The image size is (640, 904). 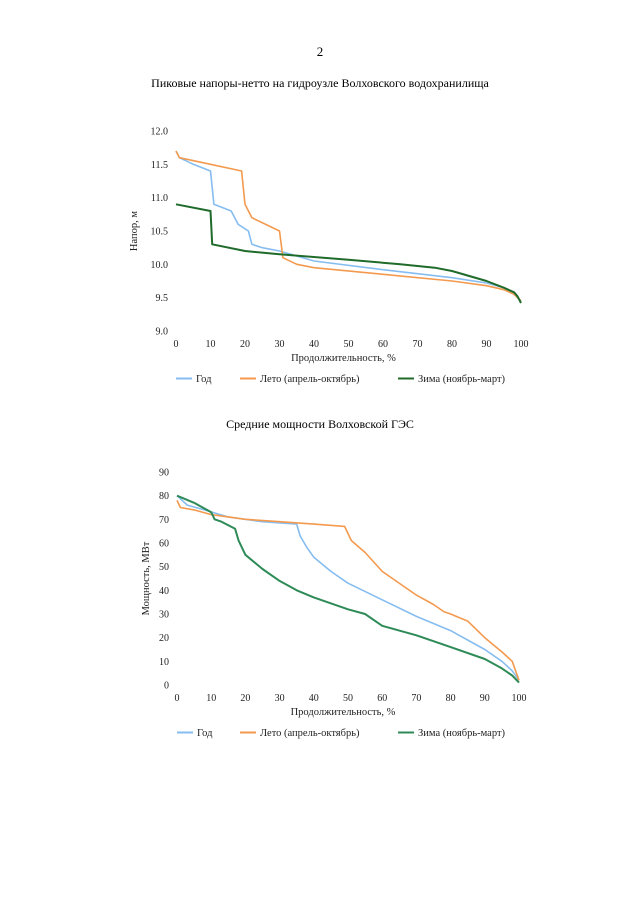 What do you see at coordinates (164, 638) in the screenshot?
I see `y-tick-label: 20` at bounding box center [164, 638].